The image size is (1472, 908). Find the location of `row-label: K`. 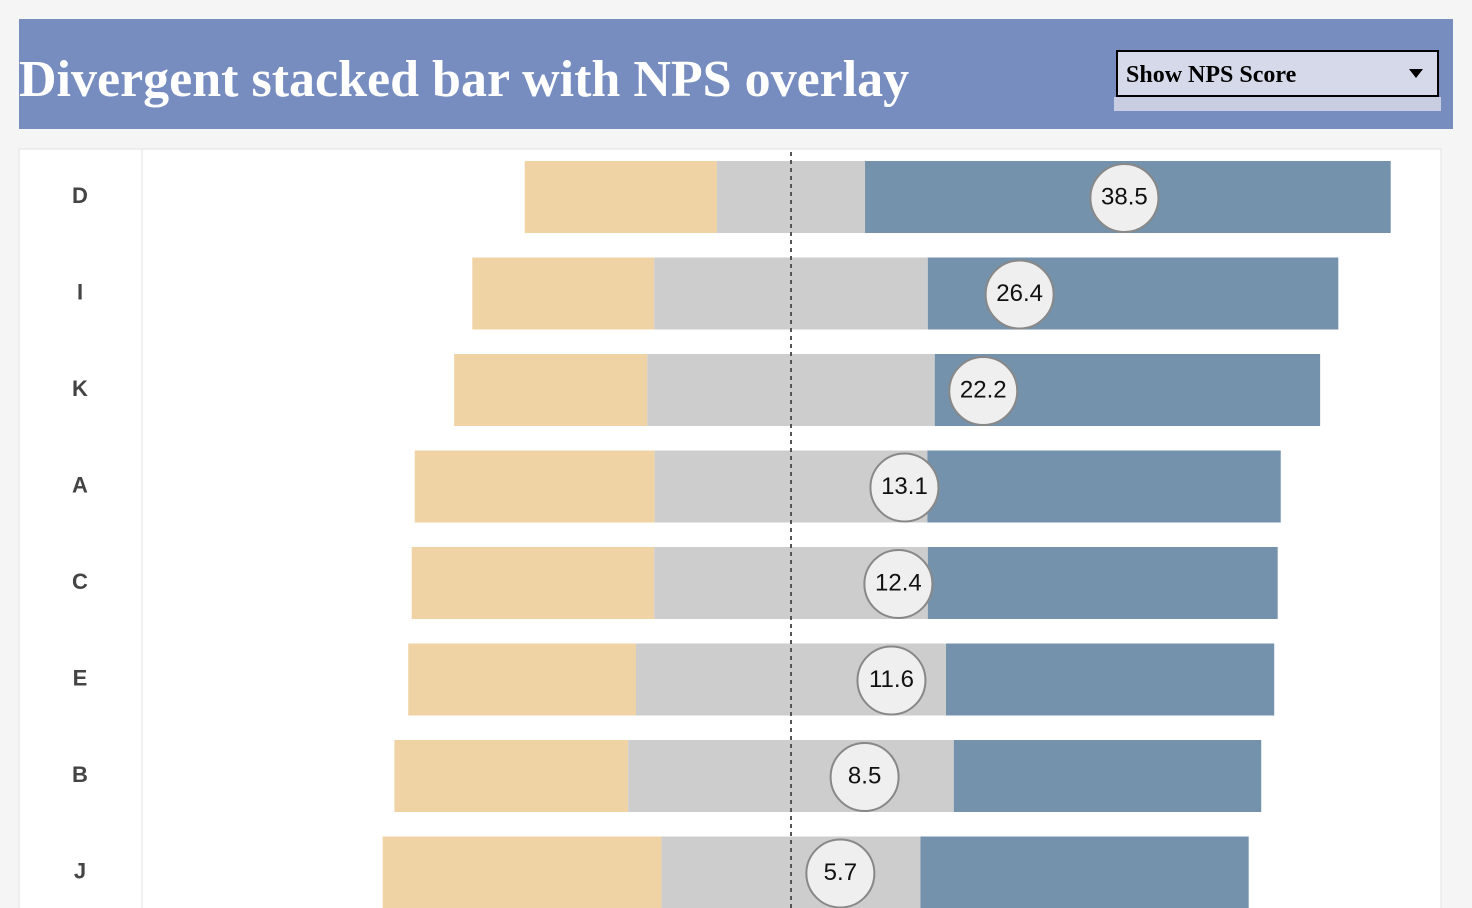

row-label: K is located at coordinates (80, 388).